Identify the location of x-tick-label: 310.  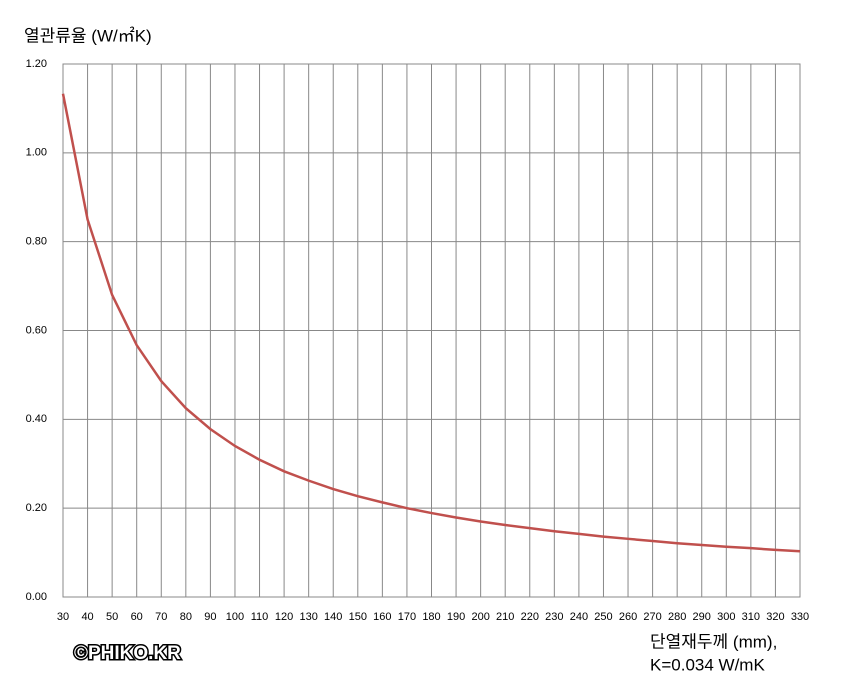
(751, 617).